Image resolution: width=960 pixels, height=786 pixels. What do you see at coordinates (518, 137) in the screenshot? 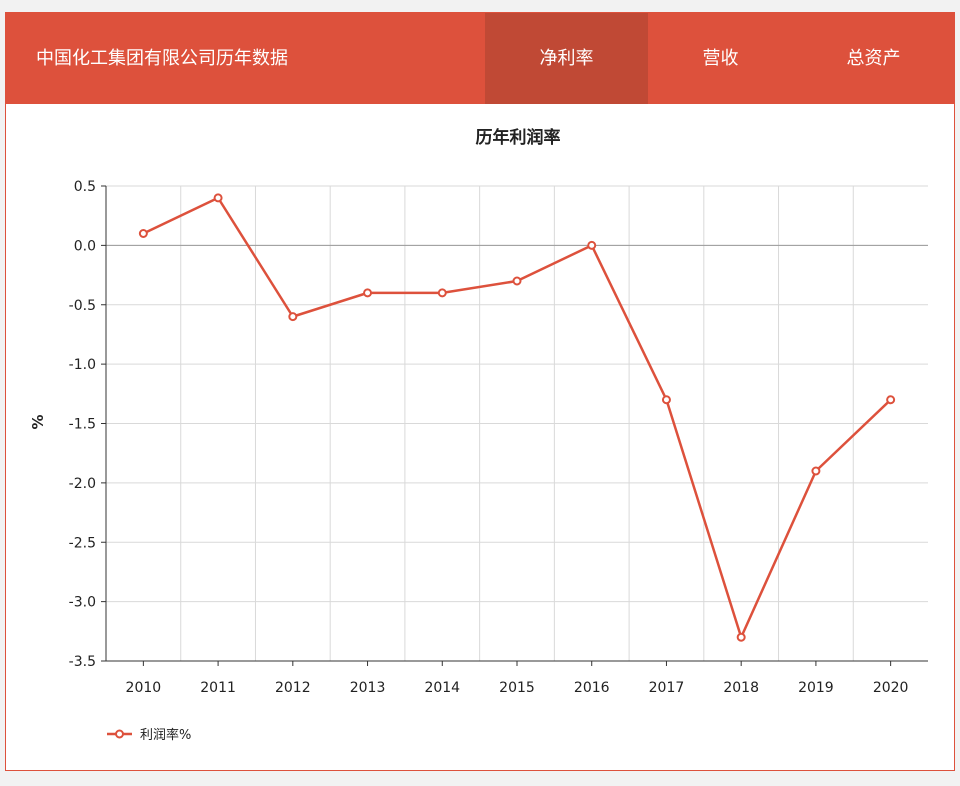
I see `chart-title: 历年利润率` at bounding box center [518, 137].